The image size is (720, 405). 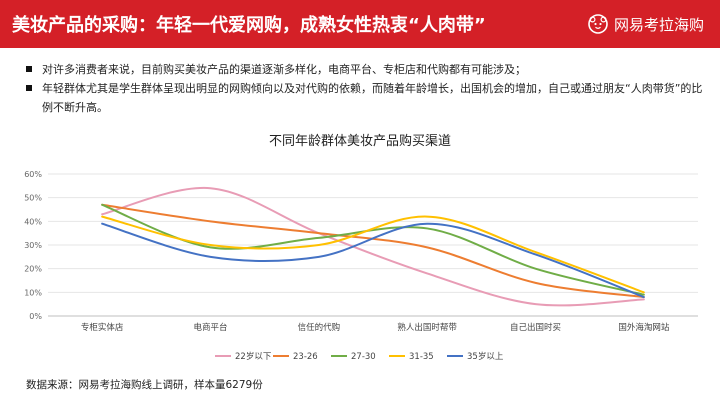 What do you see at coordinates (598, 24) in the screenshot?
I see `koala-logo-icon` at bounding box center [598, 24].